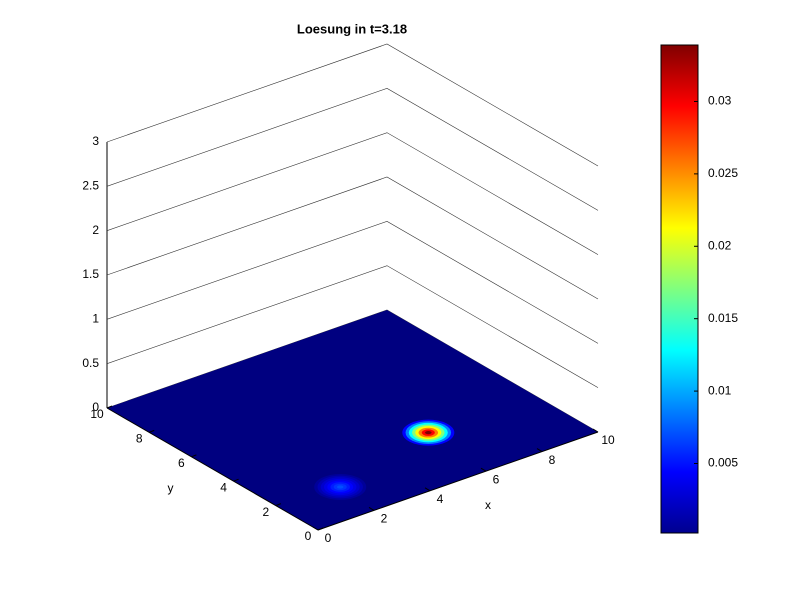 Image resolution: width=800 pixels, height=600 pixels. Describe the element at coordinates (90, 186) in the screenshot. I see `z-tick-label: 2.5` at that location.